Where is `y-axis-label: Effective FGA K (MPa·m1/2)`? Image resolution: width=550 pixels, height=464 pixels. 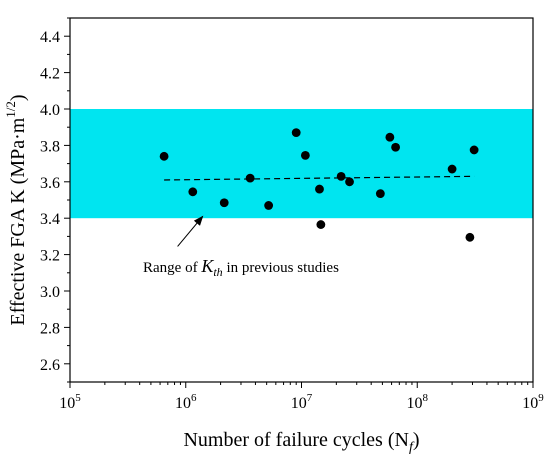
y-axis-label: Effective FGA K (MPa·m1/2) is located at coordinates (16, 209).